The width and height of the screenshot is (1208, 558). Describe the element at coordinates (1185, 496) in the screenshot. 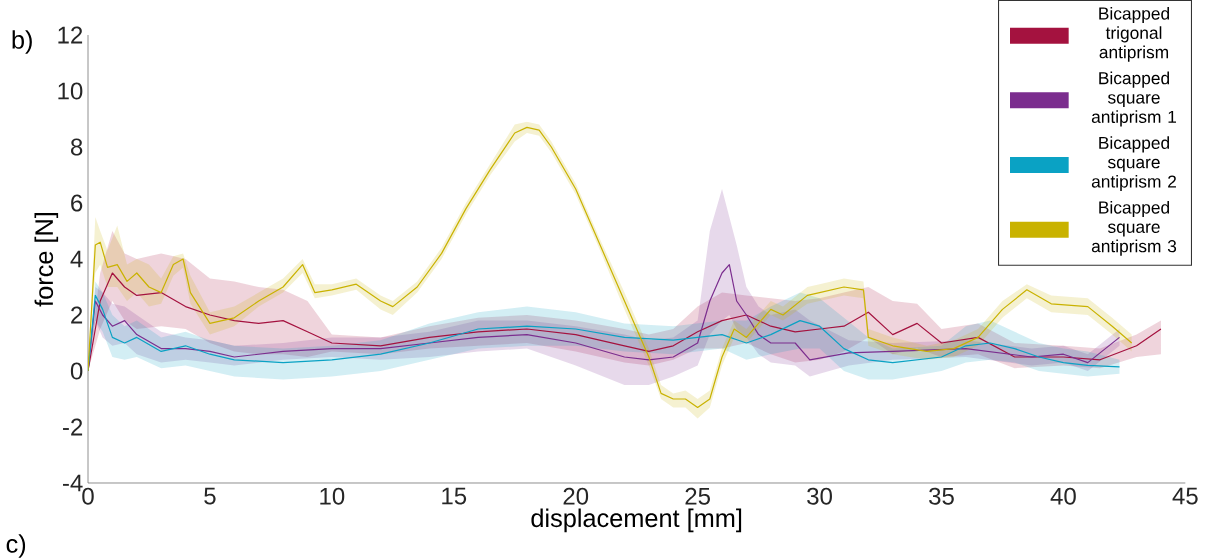

I see `x-tick-label: 45` at that location.